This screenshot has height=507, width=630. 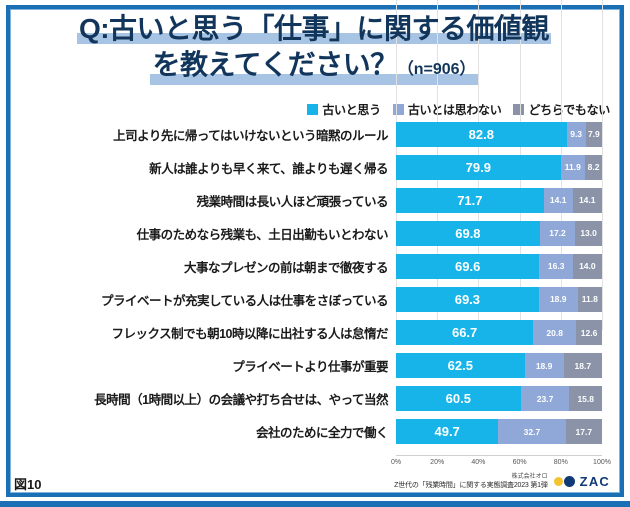 I want to click on footer: 株式会社オロ Z世代の「残業時間」に関する実態調査2023 第1弾 ZAC, so click(x=502, y=482).